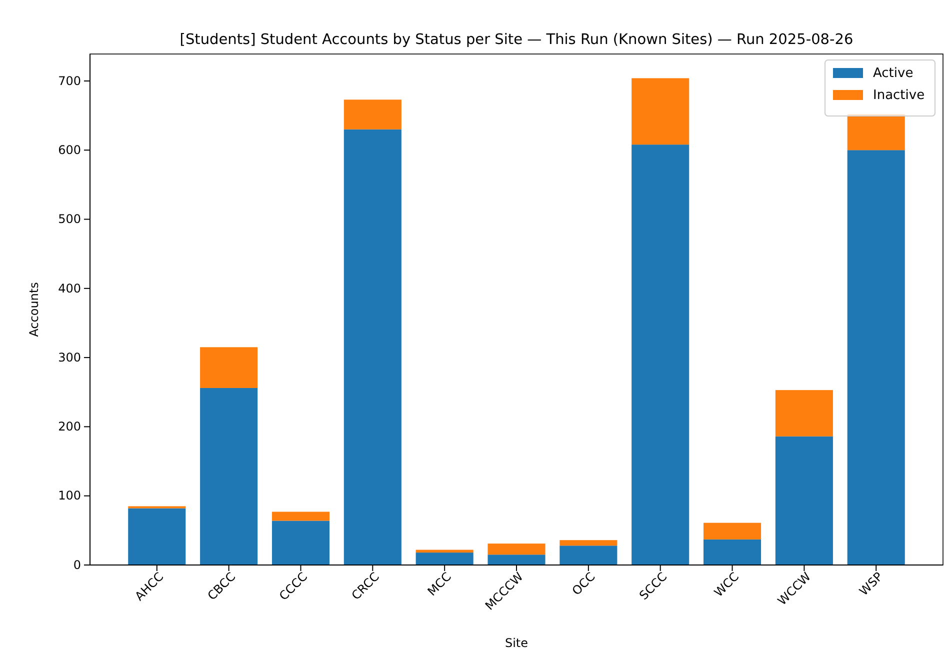 Image resolution: width=951 pixels, height=665 pixels. Describe the element at coordinates (69, 427) in the screenshot. I see `y-tick-label: 200` at that location.